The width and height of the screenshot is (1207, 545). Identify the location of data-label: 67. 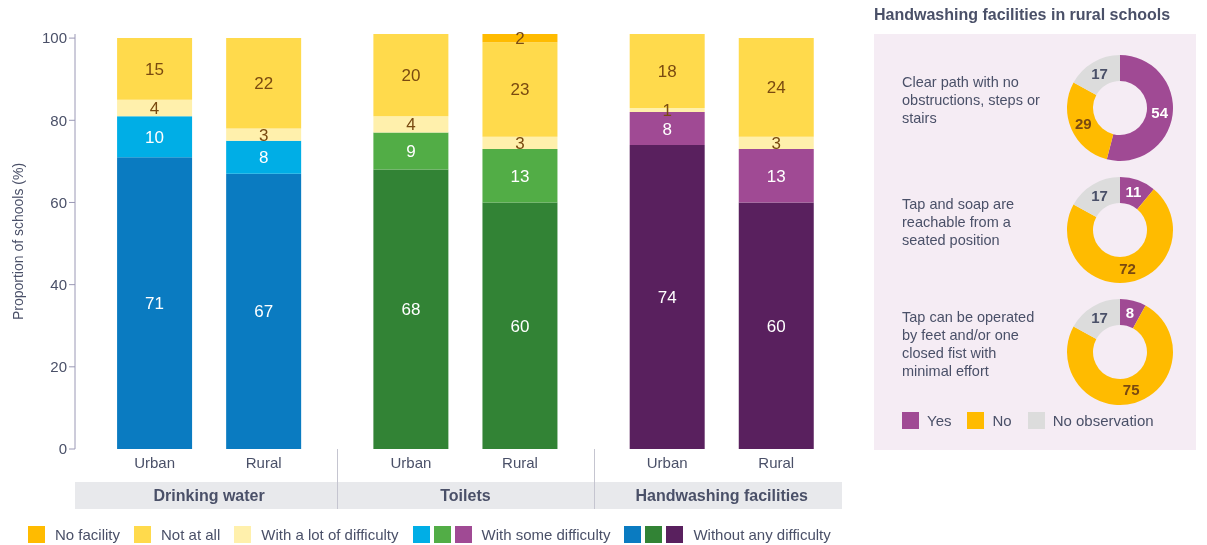
(264, 312).